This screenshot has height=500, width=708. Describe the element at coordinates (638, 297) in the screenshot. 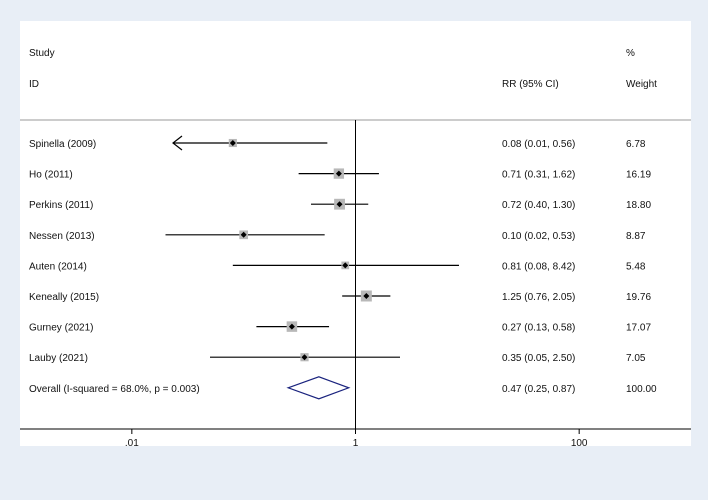

I see `study-weight: 19.76` at that location.